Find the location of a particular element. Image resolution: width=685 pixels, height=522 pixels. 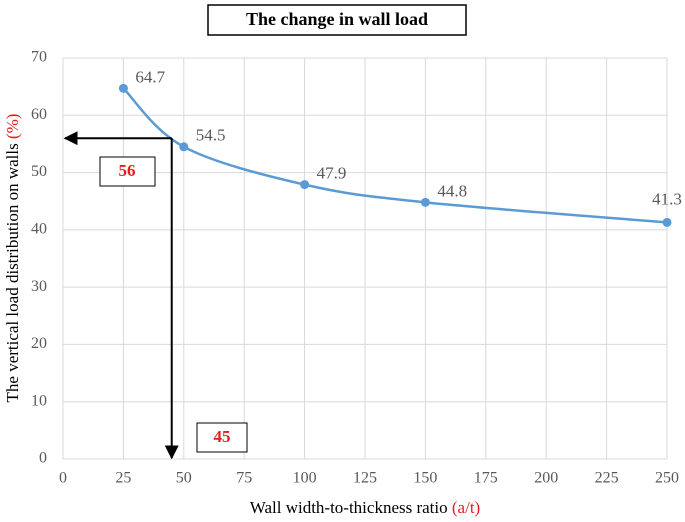

y-tick-label: 60 is located at coordinates (39, 114).